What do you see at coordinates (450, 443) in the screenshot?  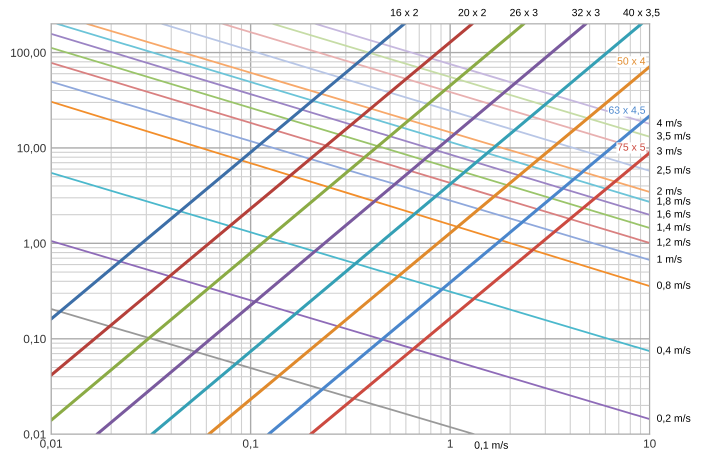 I see `x-tick-label: 1` at bounding box center [450, 443].